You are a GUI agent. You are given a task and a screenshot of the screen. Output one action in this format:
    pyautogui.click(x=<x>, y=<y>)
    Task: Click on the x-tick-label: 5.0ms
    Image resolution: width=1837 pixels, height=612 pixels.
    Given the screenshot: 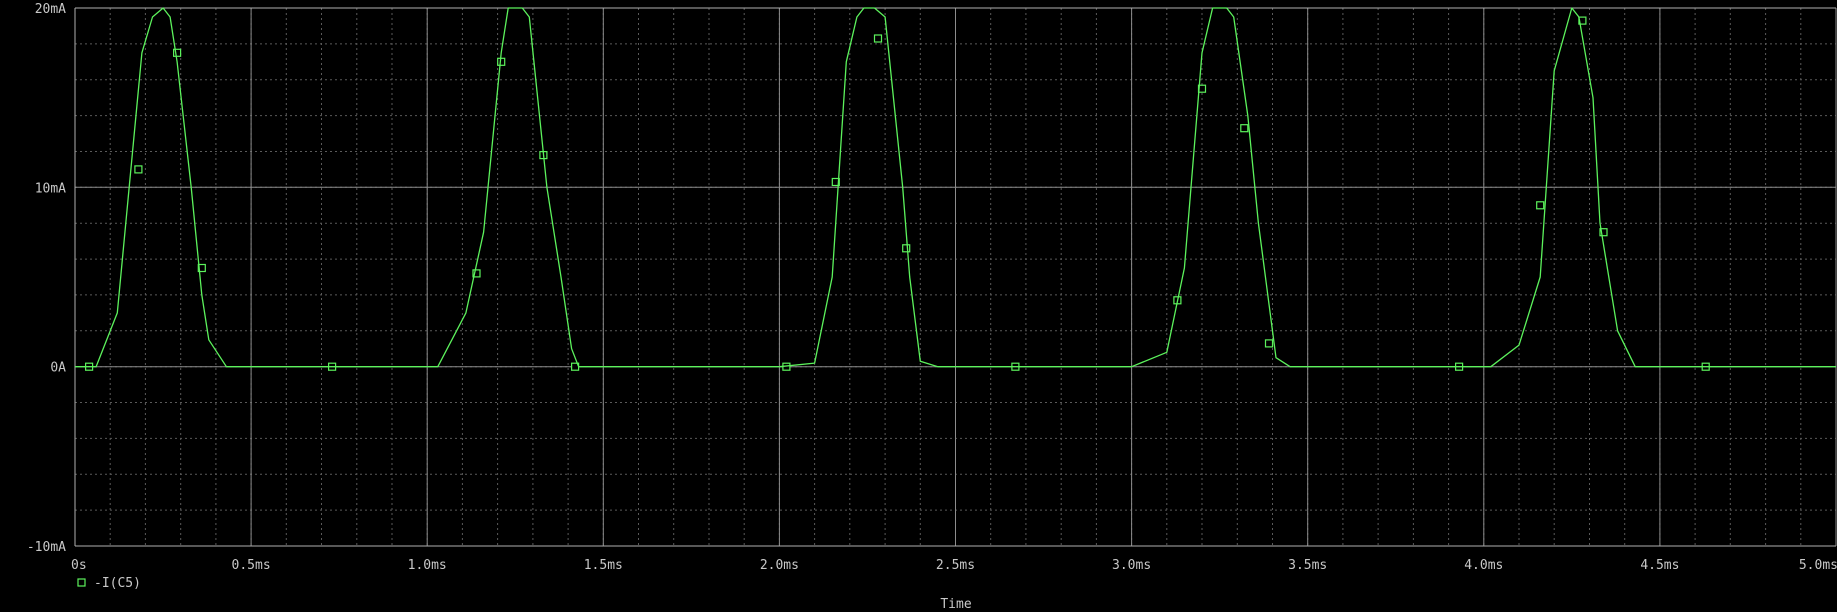 What is the action you would take?
    pyautogui.click(x=1818, y=565)
    